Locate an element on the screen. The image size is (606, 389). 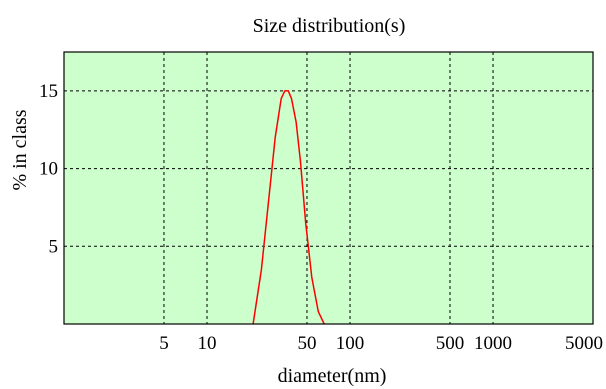
x-tick-label: 5000 is located at coordinates (584, 343).